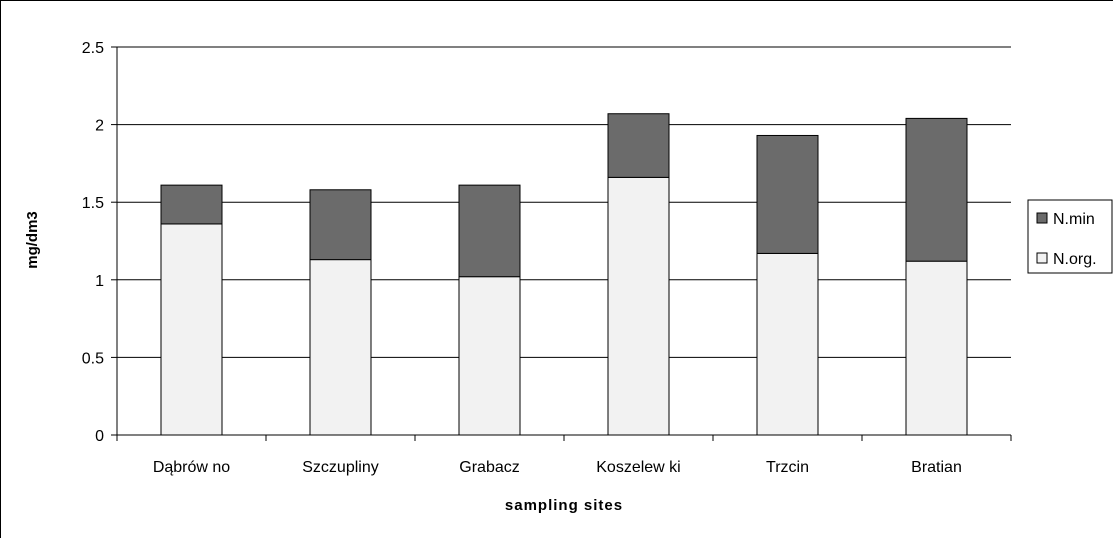 This screenshot has height=538, width=1113. I want to click on x-tick-label: Koszelew ki, so click(638, 467).